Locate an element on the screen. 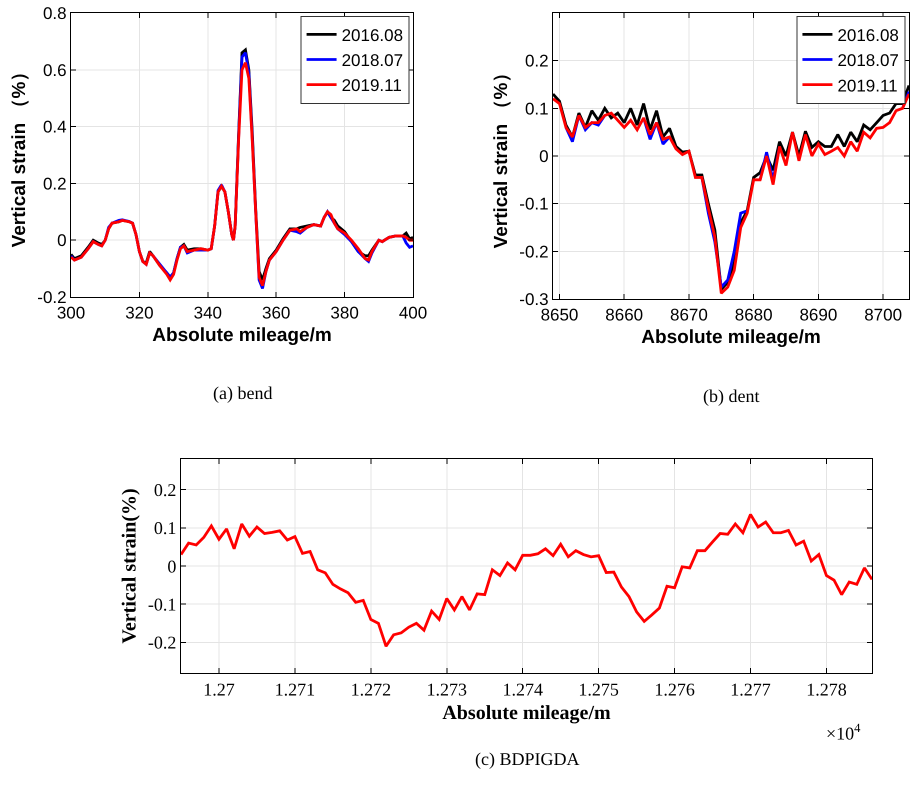  x-tick-label: 380 is located at coordinates (344, 312).